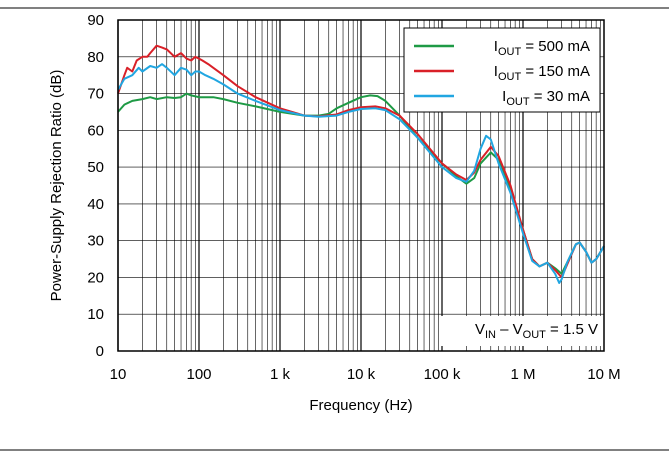  I want to click on y-tick-label: 20, so click(95, 277).